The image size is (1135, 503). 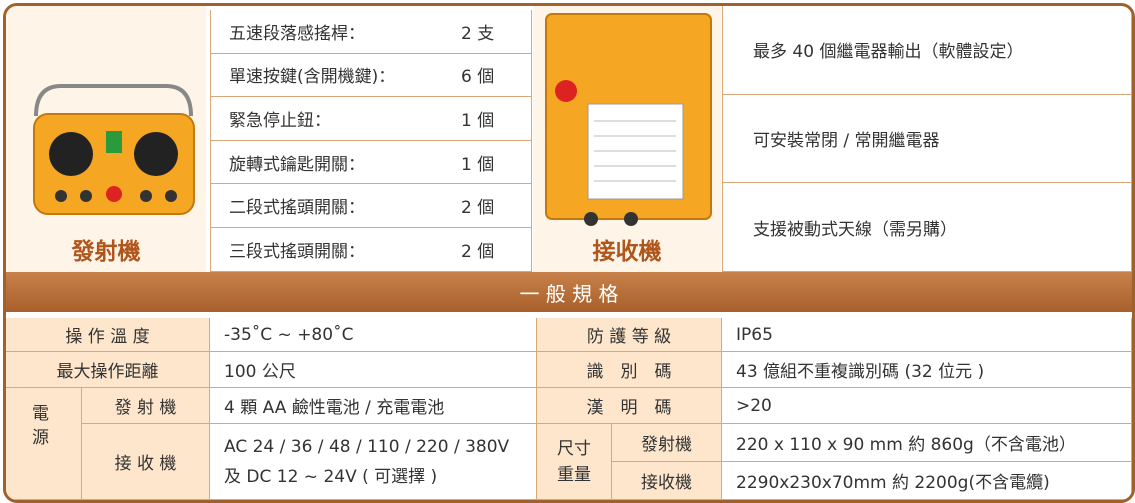 What do you see at coordinates (927, 228) in the screenshot?
I see `receiver-feature: 支援被動式天線（需另購）` at bounding box center [927, 228].